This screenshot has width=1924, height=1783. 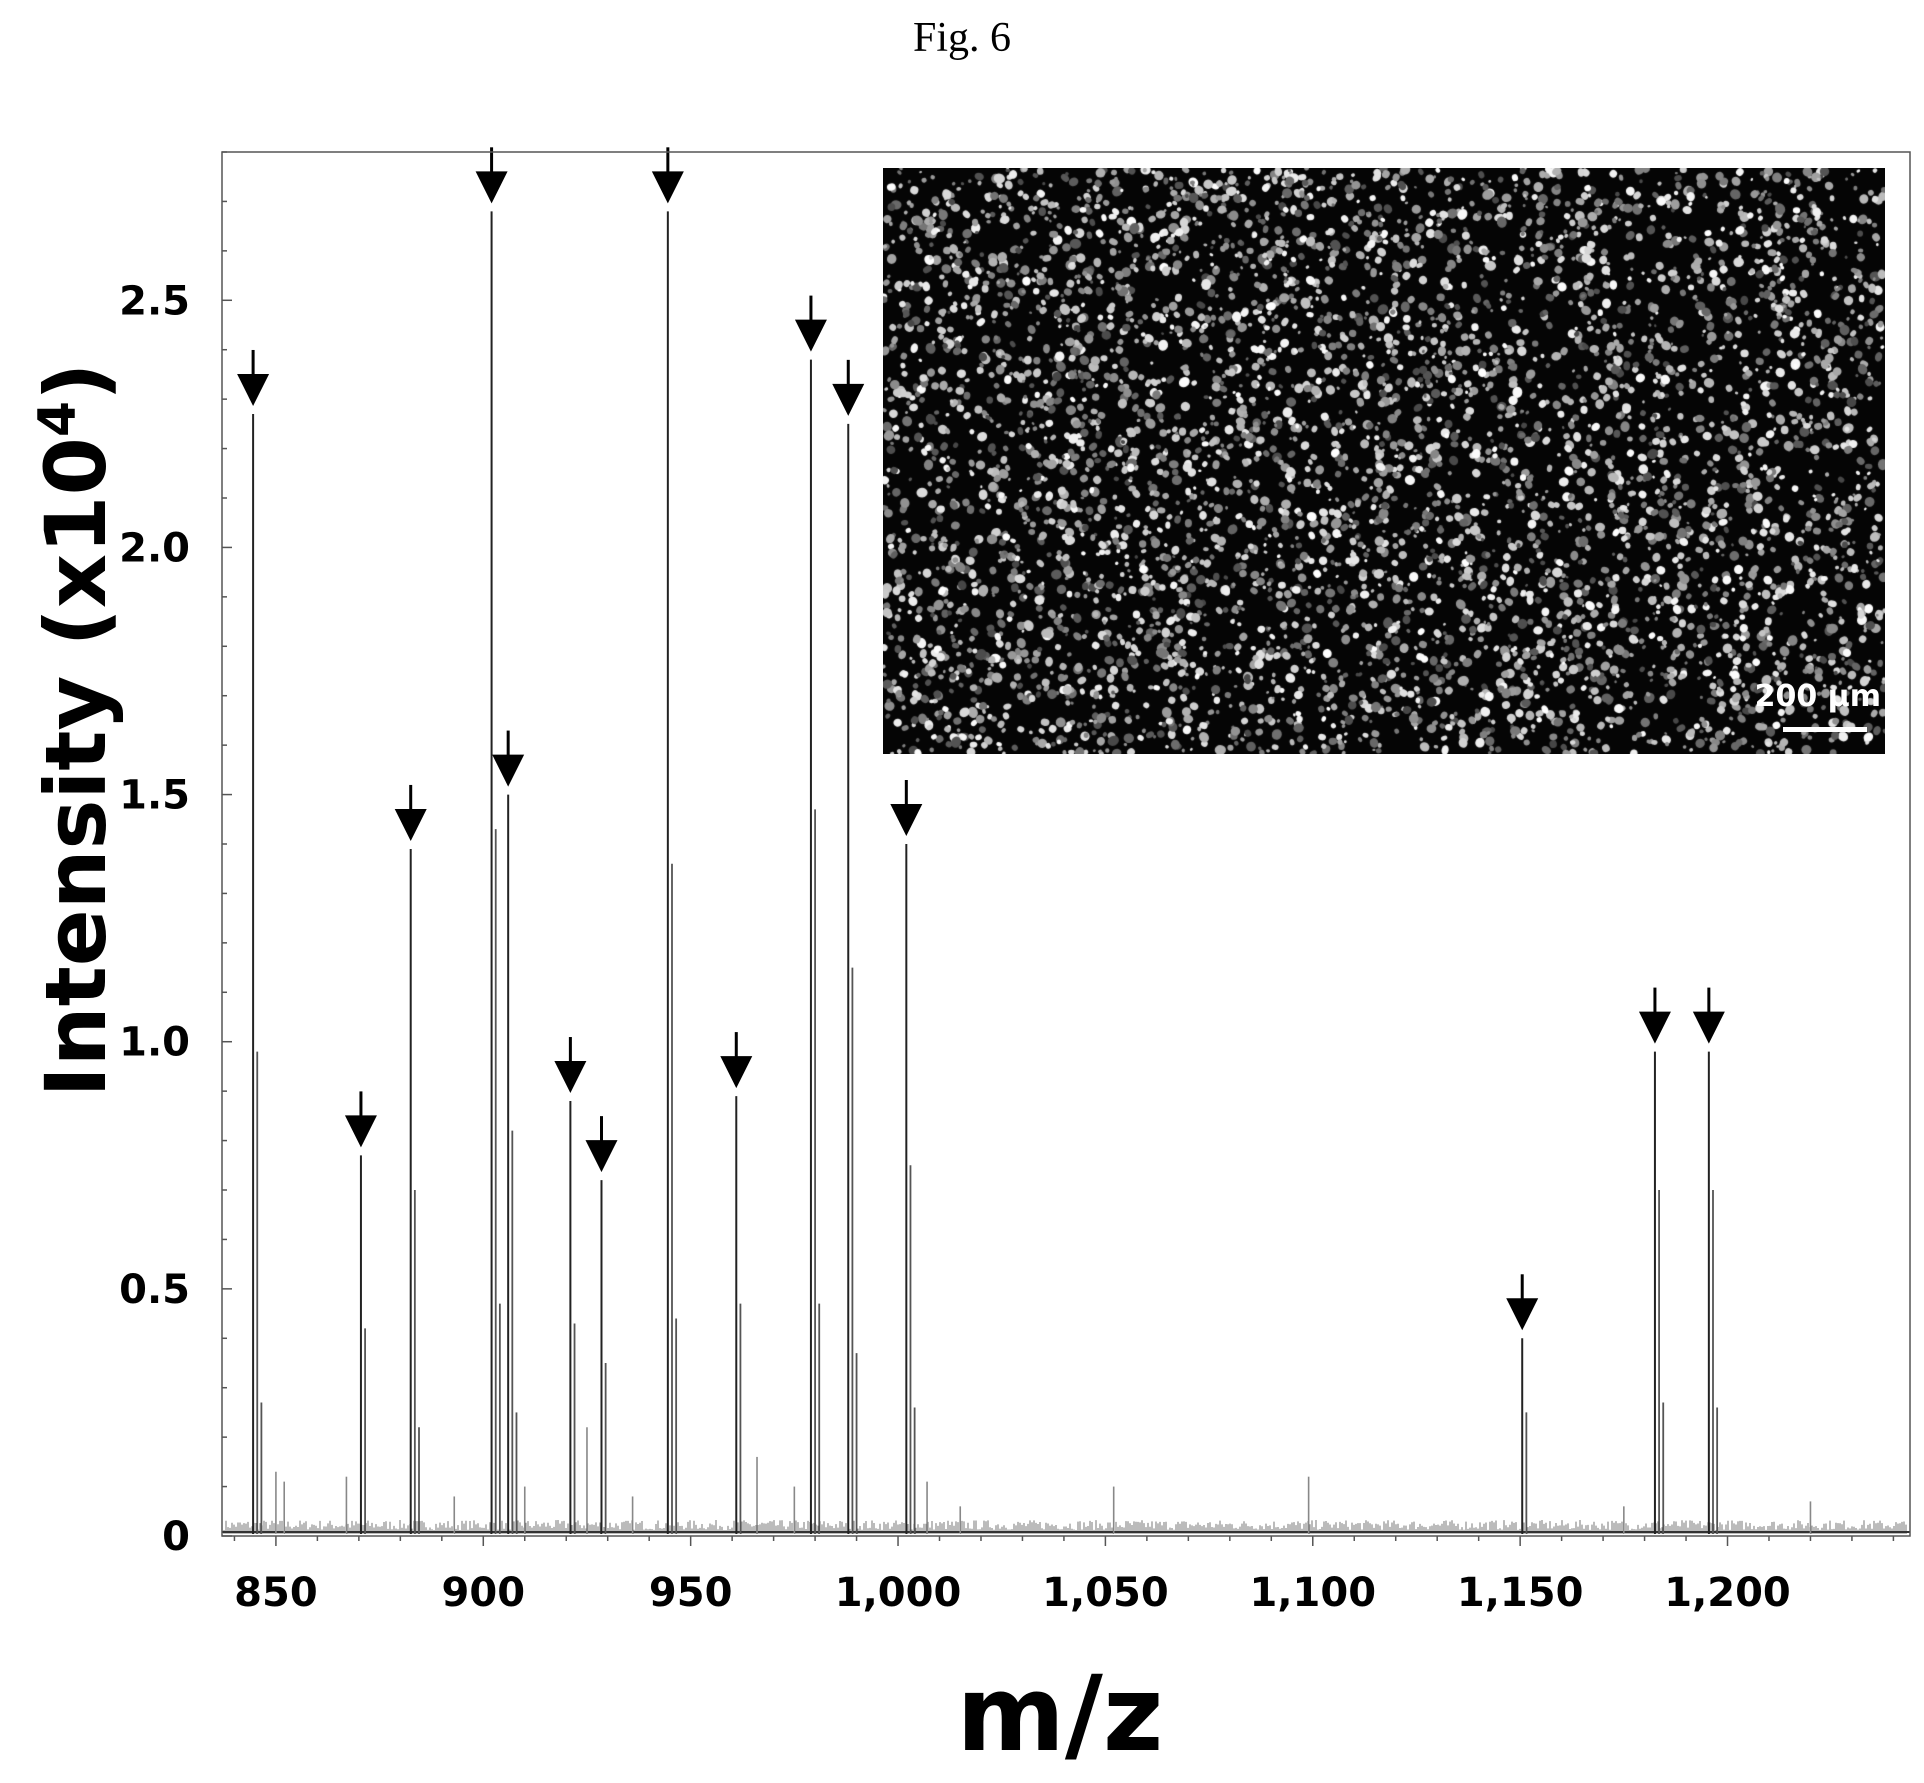 I want to click on x-tick-label: 1,000, so click(x=898, y=1593).